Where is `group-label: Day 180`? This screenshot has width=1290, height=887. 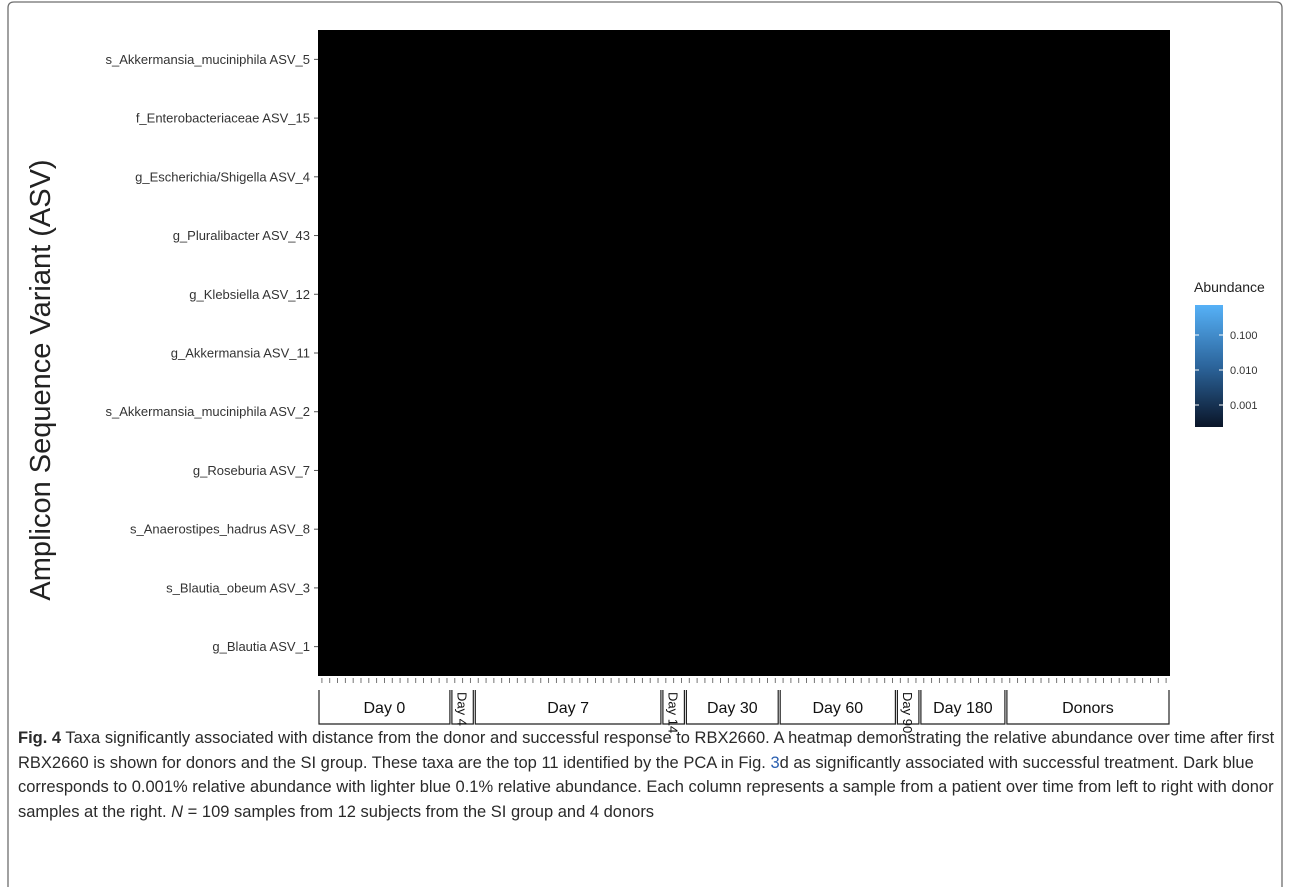
group-label: Day 180 is located at coordinates (963, 708).